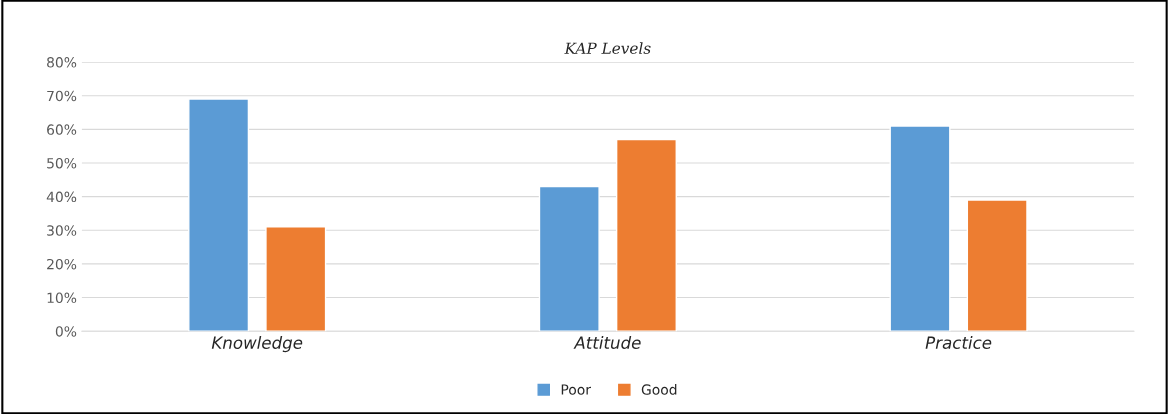 This screenshot has width=1169, height=414. What do you see at coordinates (62, 163) in the screenshot?
I see `y-tick-label: 50%` at bounding box center [62, 163].